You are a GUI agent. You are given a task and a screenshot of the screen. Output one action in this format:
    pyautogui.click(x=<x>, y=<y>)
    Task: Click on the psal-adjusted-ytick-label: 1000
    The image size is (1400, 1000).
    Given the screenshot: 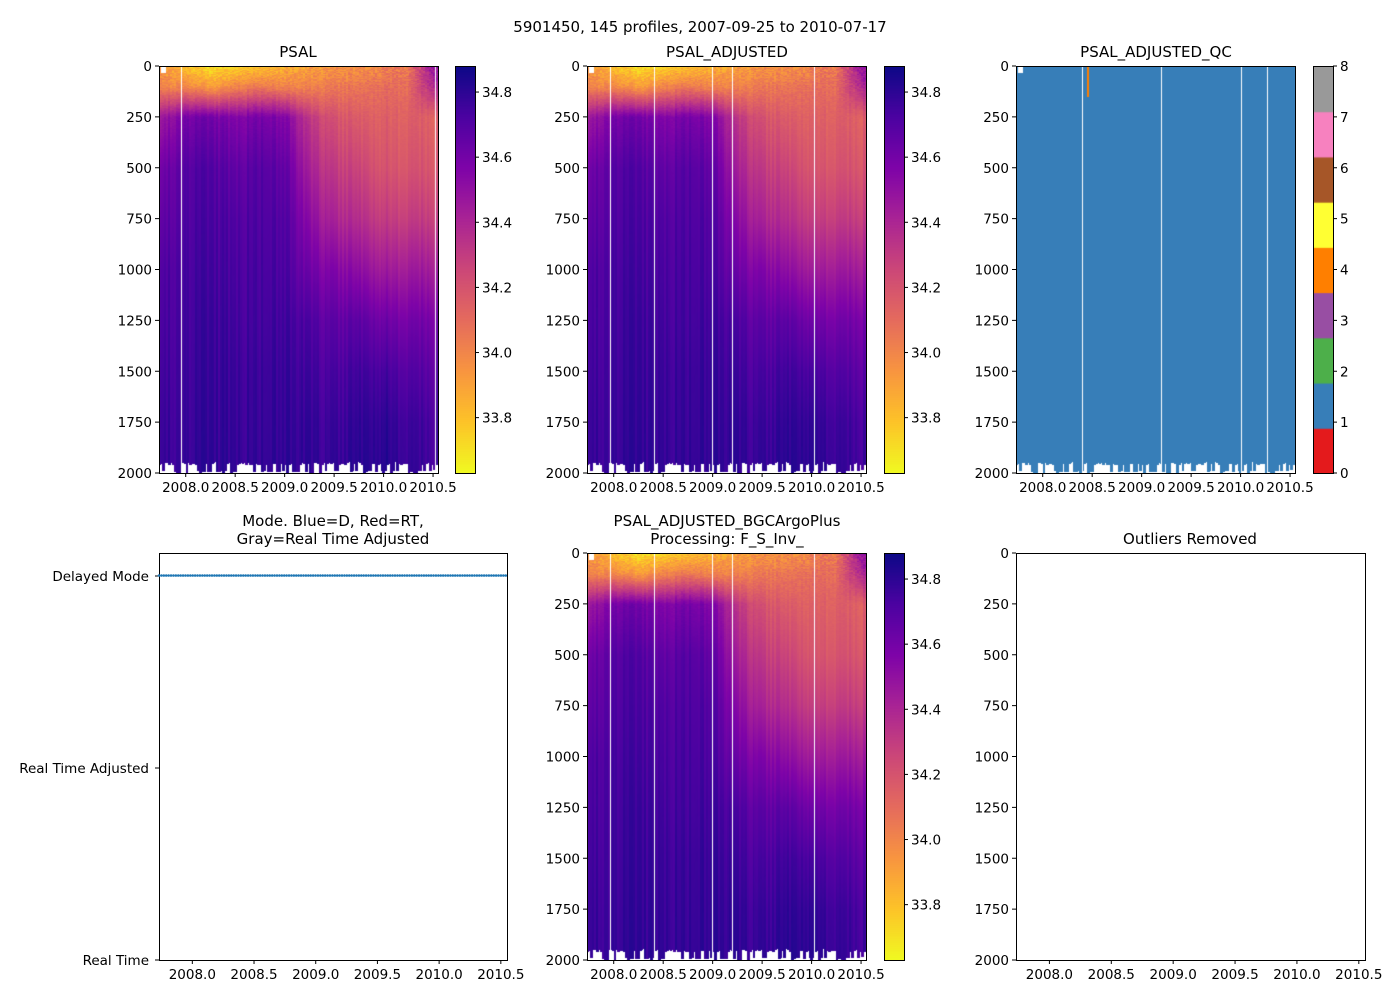 What is the action you would take?
    pyautogui.click(x=563, y=271)
    